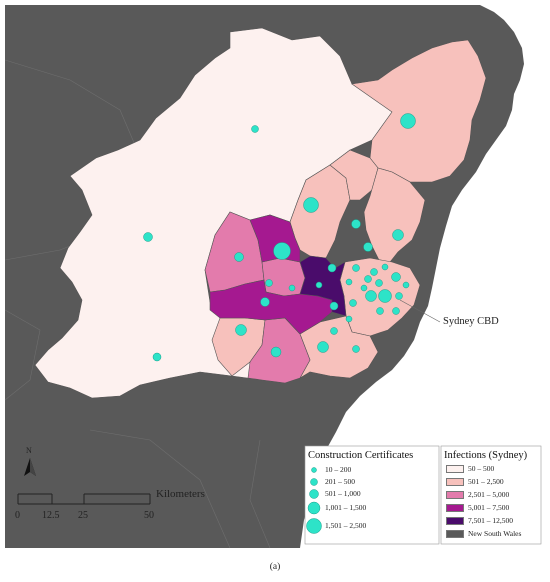 This screenshot has height=582, width=550. I want to click on scalebar-tick-12-5: 12.5, so click(51, 515).